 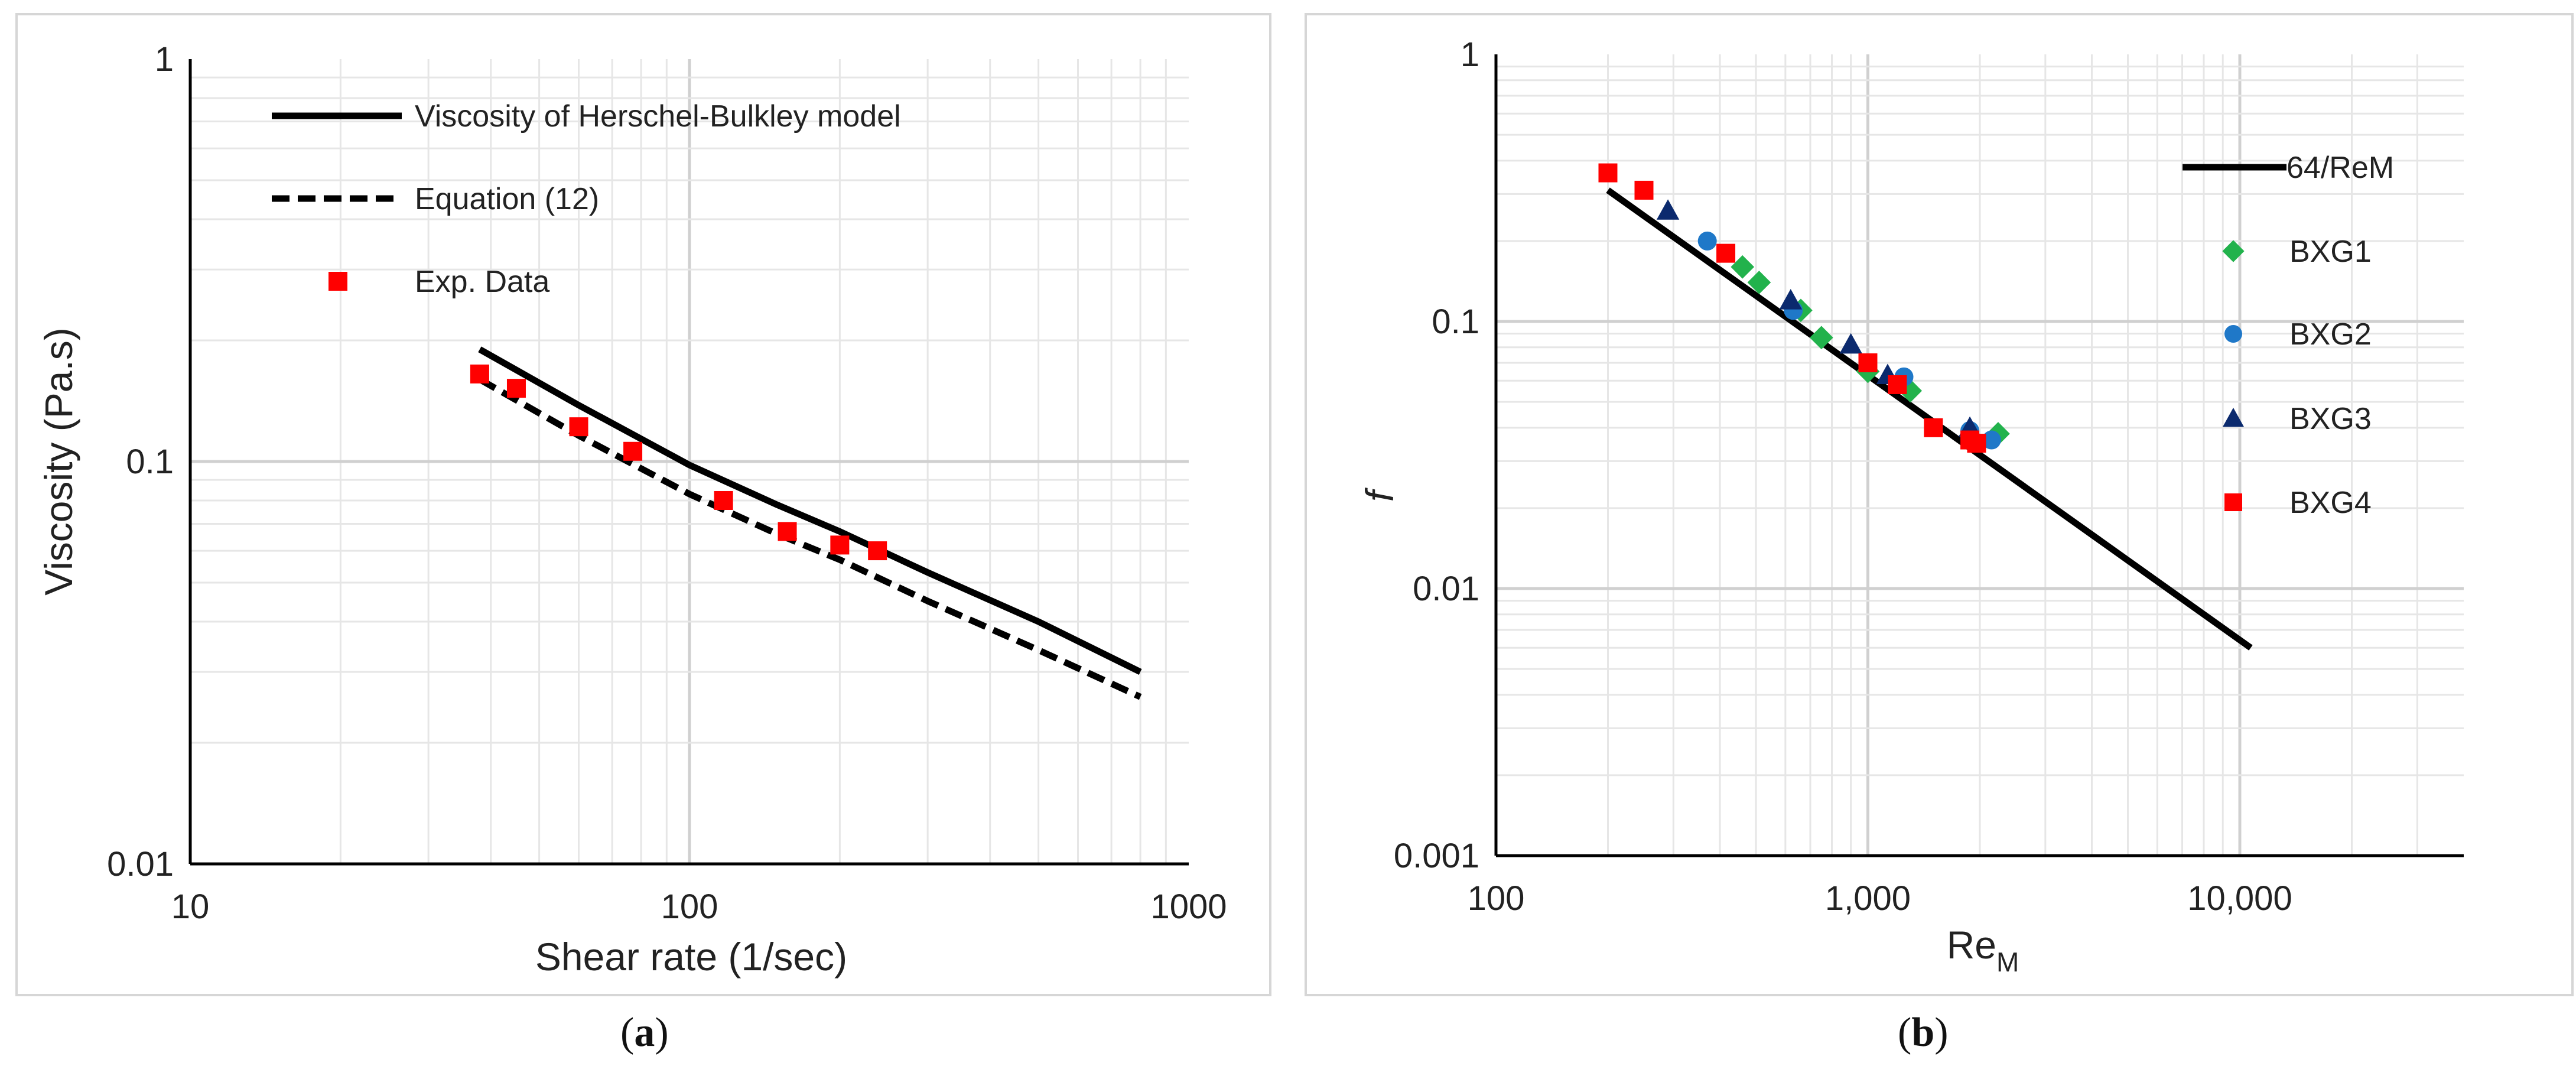 I want to click on legend-label: BXG1, so click(x=2330, y=252).